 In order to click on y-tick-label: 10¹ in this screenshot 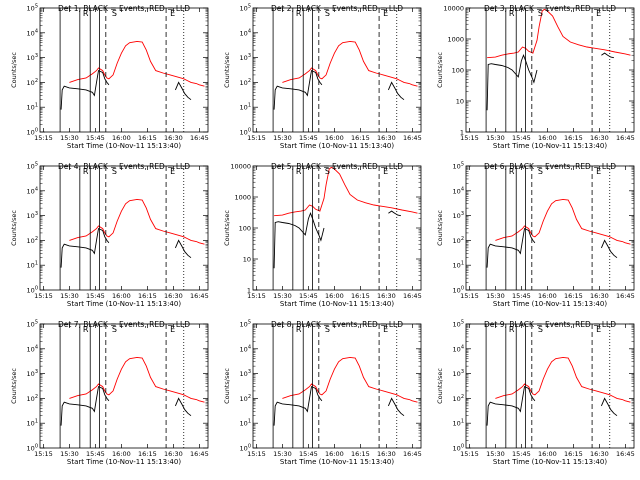, I will do `click(245, 423)`.